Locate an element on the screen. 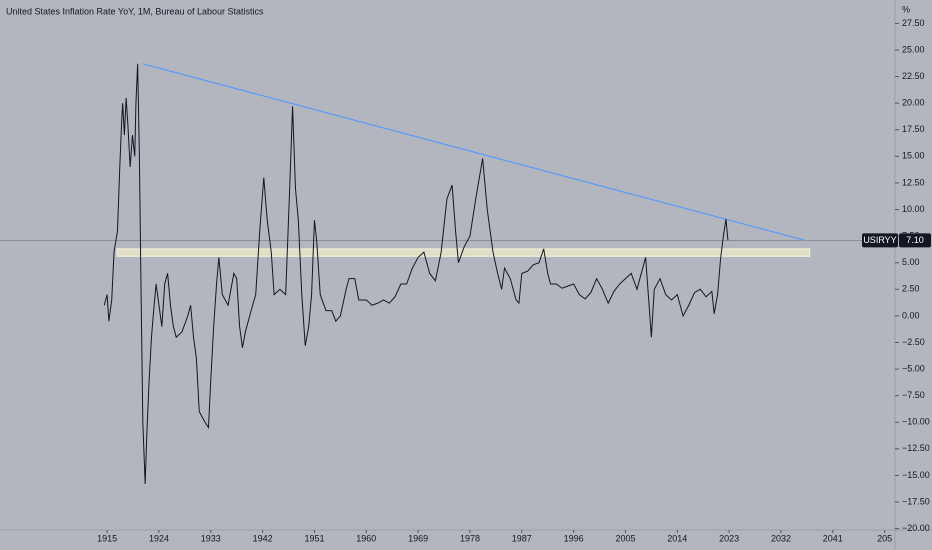 The width and height of the screenshot is (932, 550). y-tick-label: −7.50 is located at coordinates (913, 395).